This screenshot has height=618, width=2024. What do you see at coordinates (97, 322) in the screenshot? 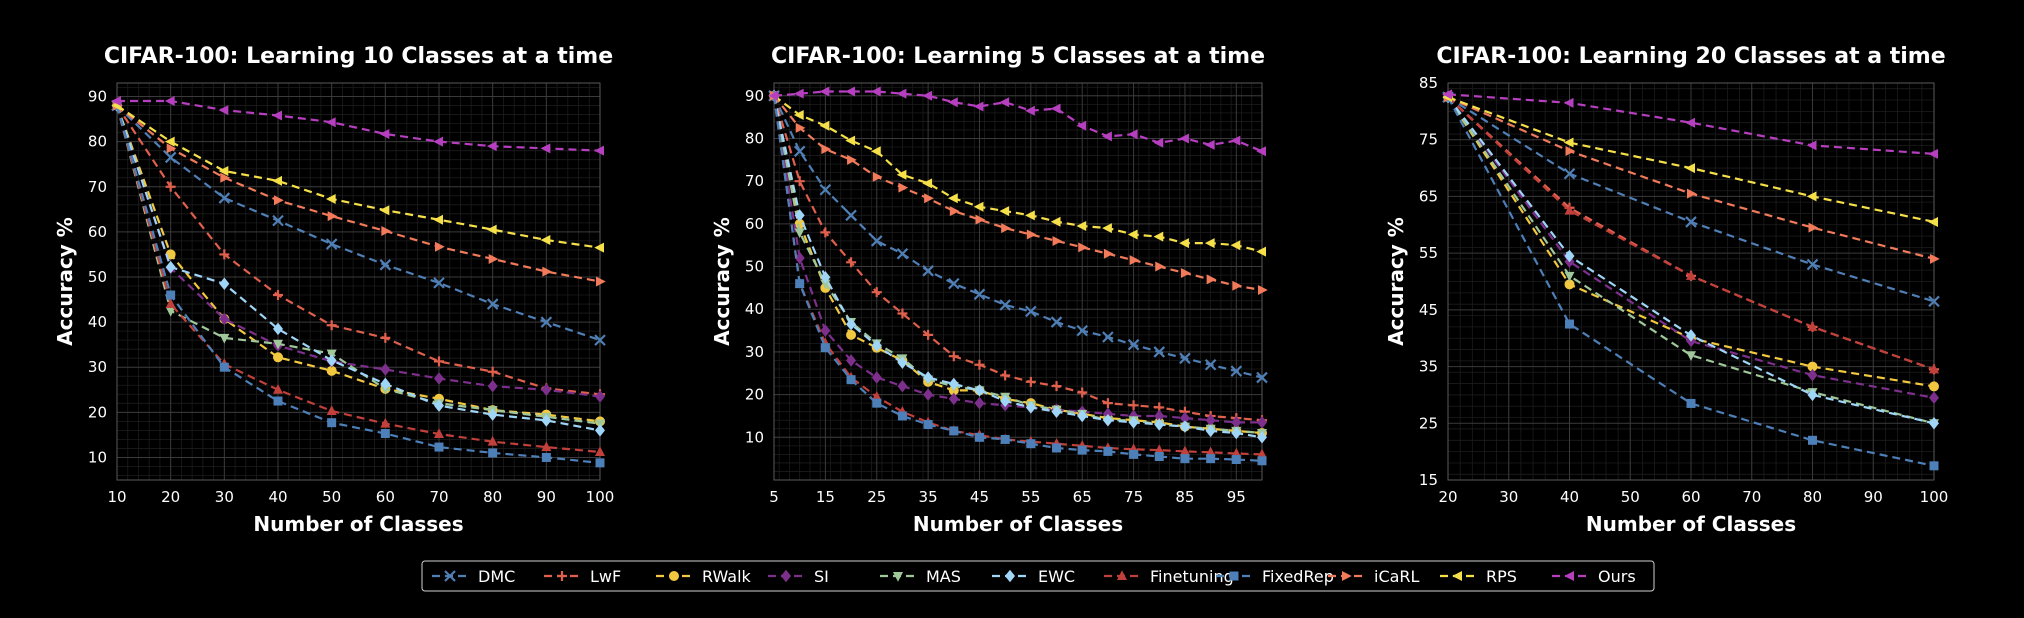
I see `y-tick-label: 40` at bounding box center [97, 322].